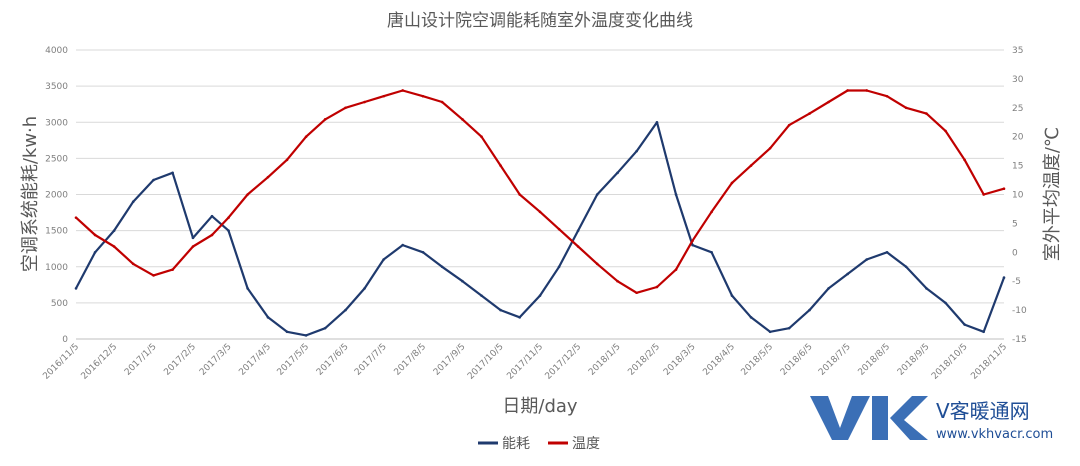  What do you see at coordinates (1017, 51) in the screenshot?
I see `right-y-tick: 35` at bounding box center [1017, 51].